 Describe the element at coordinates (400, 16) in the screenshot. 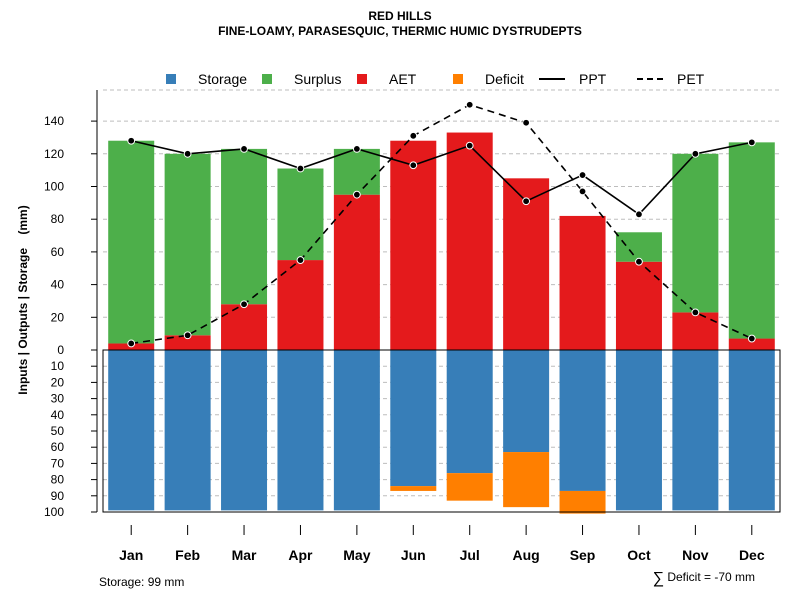

I see `chart-title: RED HILLS` at that location.